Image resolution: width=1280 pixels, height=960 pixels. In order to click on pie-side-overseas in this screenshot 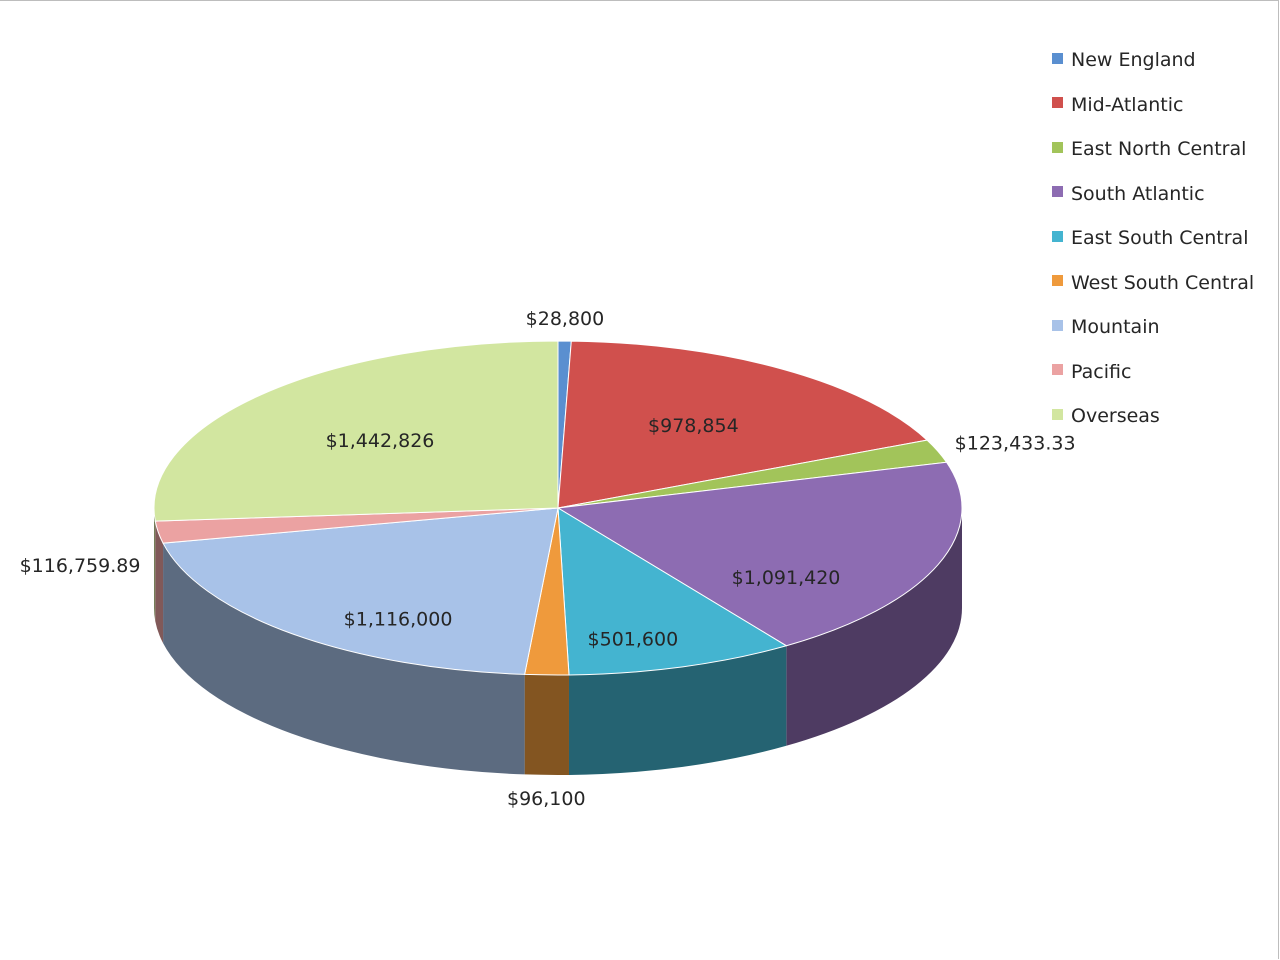, I will do `click(155, 565)`.